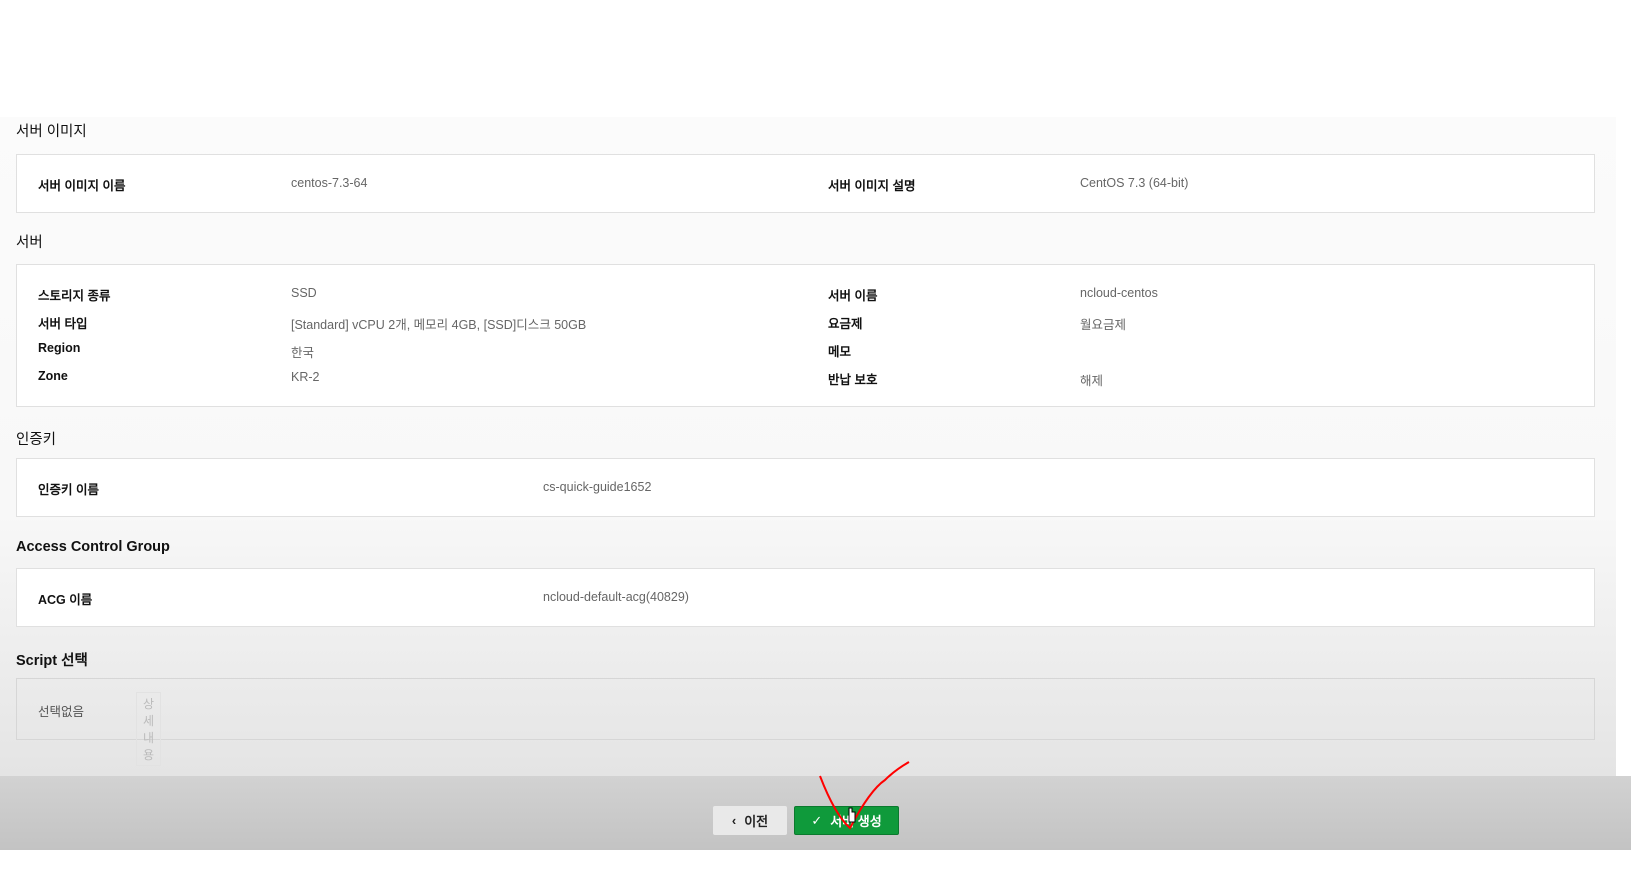  What do you see at coordinates (65, 600) in the screenshot?
I see `label: ACG 이름` at bounding box center [65, 600].